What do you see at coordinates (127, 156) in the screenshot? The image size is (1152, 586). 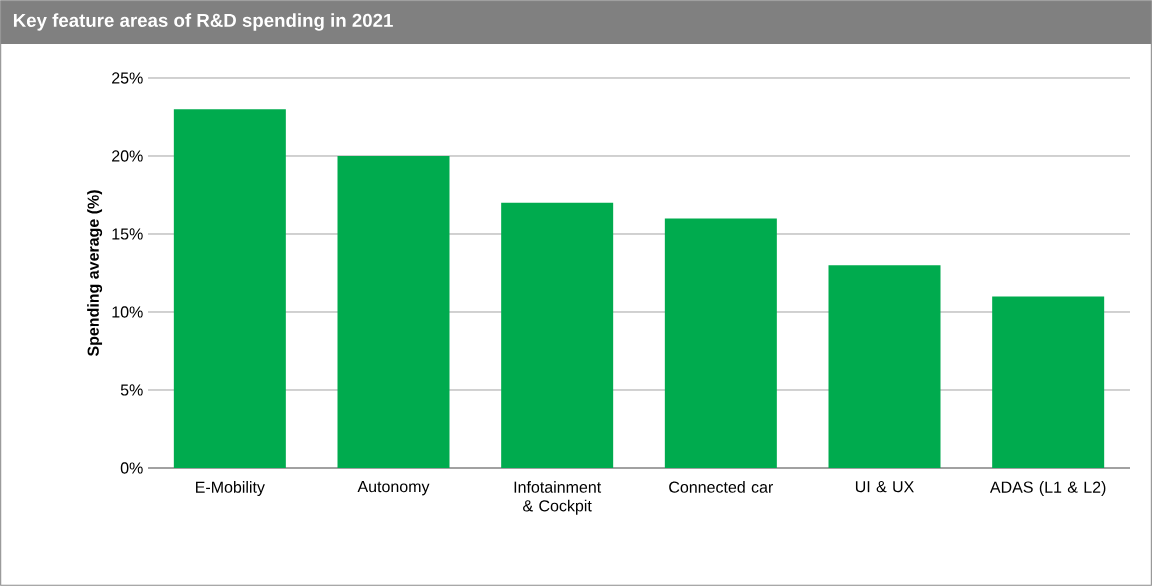 I see `y-tick-label: 20%` at bounding box center [127, 156].